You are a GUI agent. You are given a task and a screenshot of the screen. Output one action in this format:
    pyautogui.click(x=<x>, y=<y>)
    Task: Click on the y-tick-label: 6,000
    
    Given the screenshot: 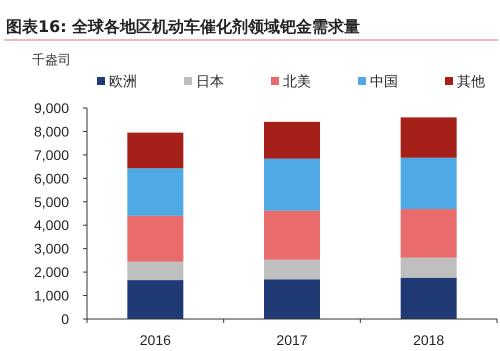 What is the action you would take?
    pyautogui.click(x=52, y=178)
    